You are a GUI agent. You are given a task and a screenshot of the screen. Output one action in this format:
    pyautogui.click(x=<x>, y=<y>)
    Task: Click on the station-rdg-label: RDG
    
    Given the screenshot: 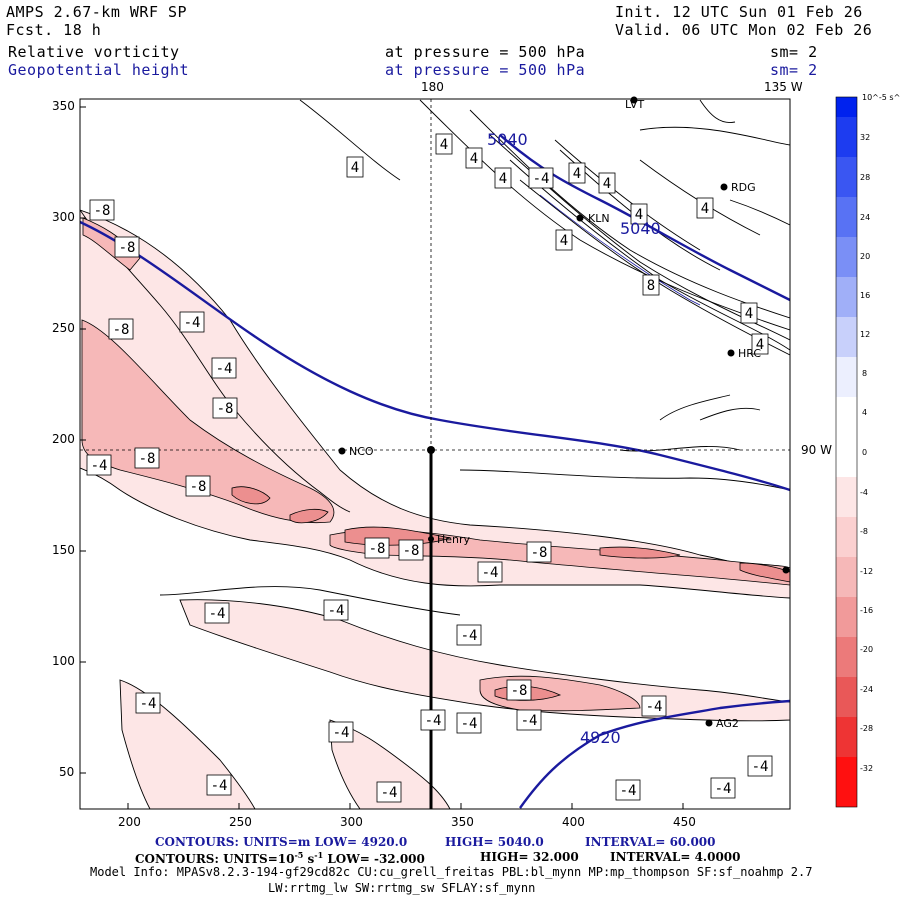 What is the action you would take?
    pyautogui.click(x=743, y=187)
    